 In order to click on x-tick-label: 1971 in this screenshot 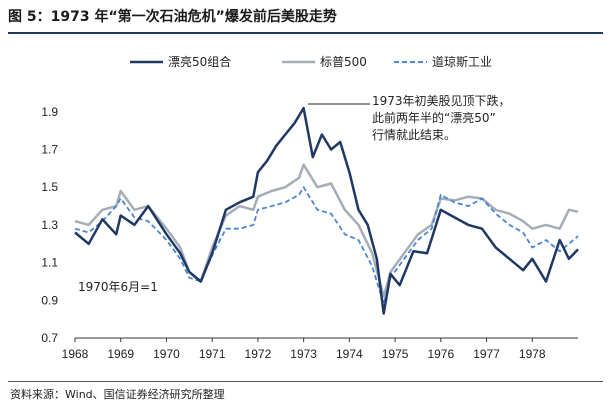, I will do `click(212, 354)`.